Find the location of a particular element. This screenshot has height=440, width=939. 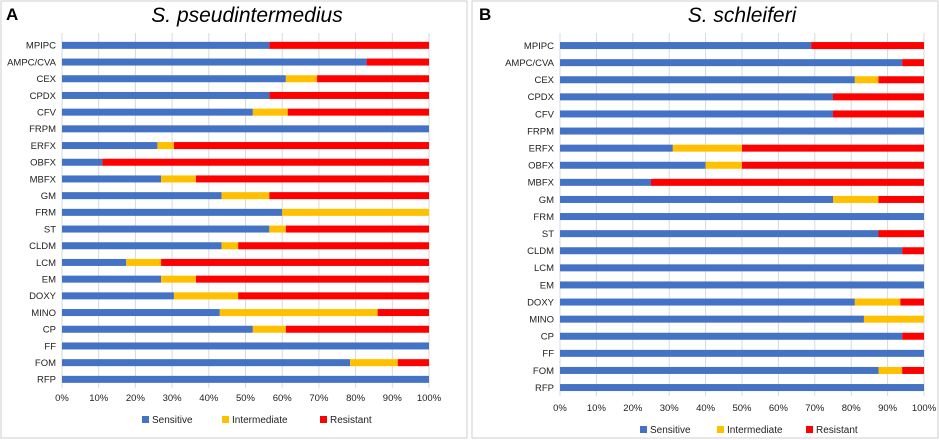

bar-b-cpdx-resistant is located at coordinates (878, 97).